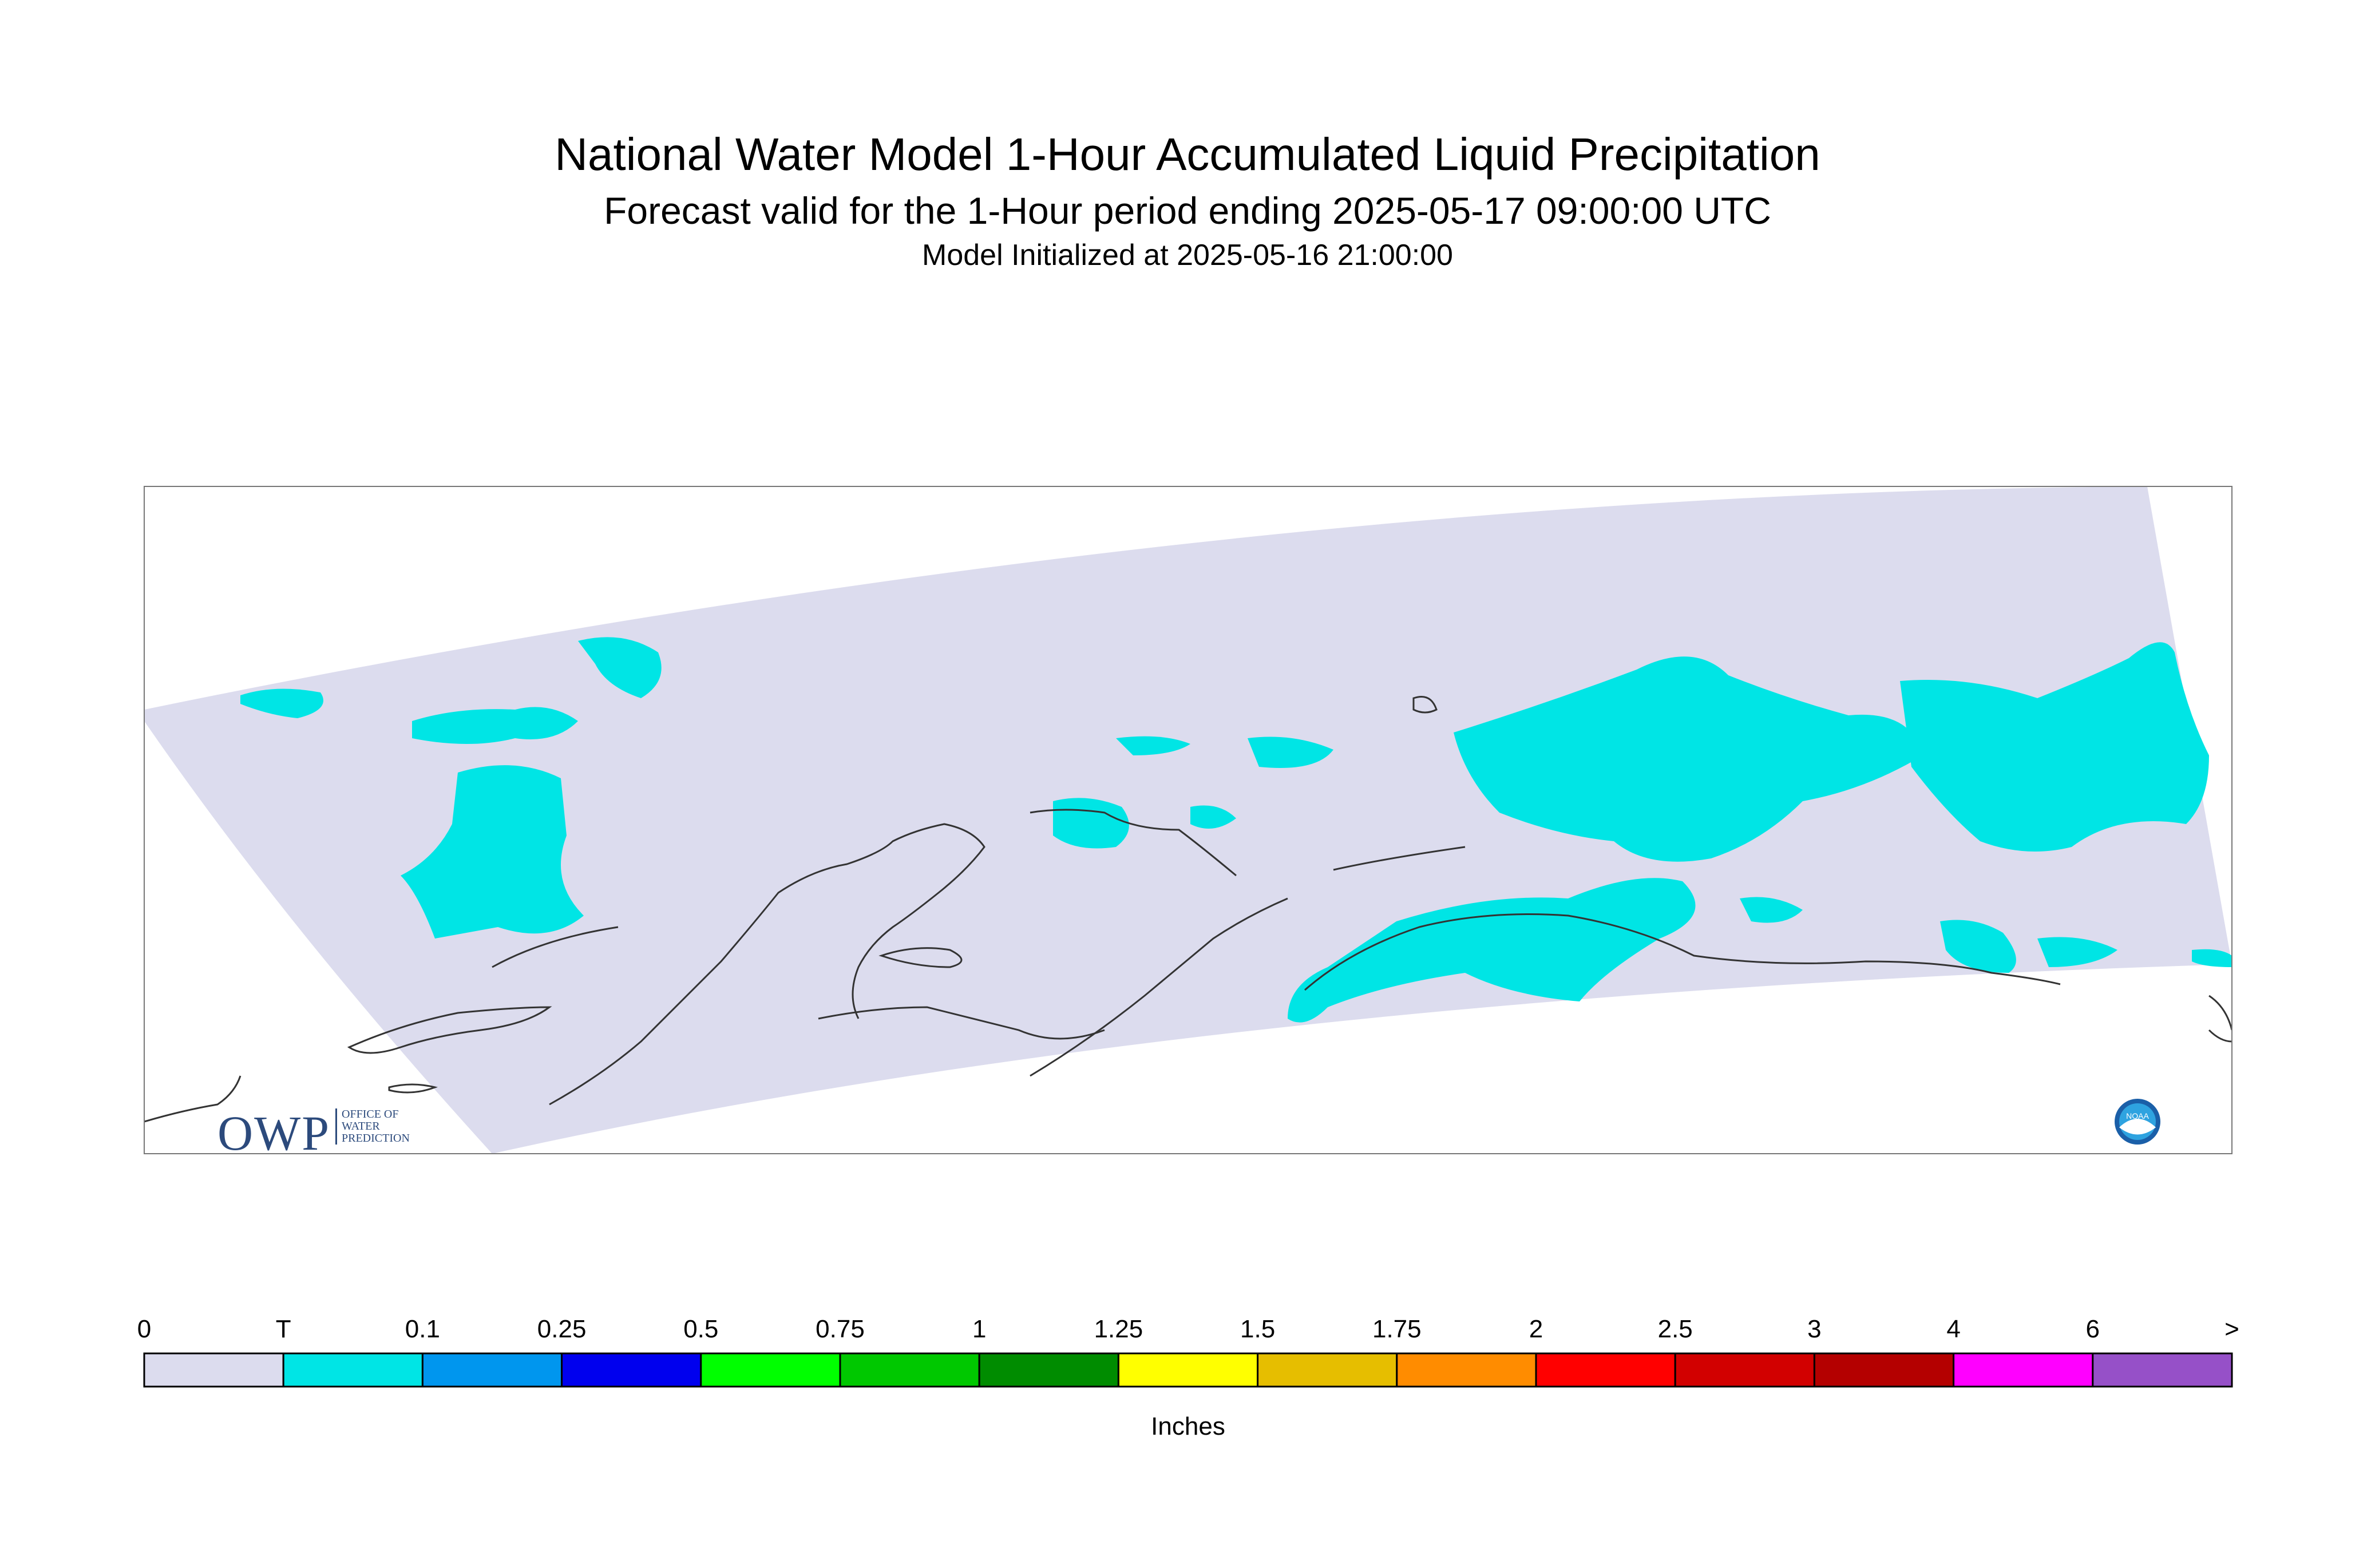 Image resolution: width=2375 pixels, height=1568 pixels. I want to click on legend-tick-label: T, so click(283, 1329).